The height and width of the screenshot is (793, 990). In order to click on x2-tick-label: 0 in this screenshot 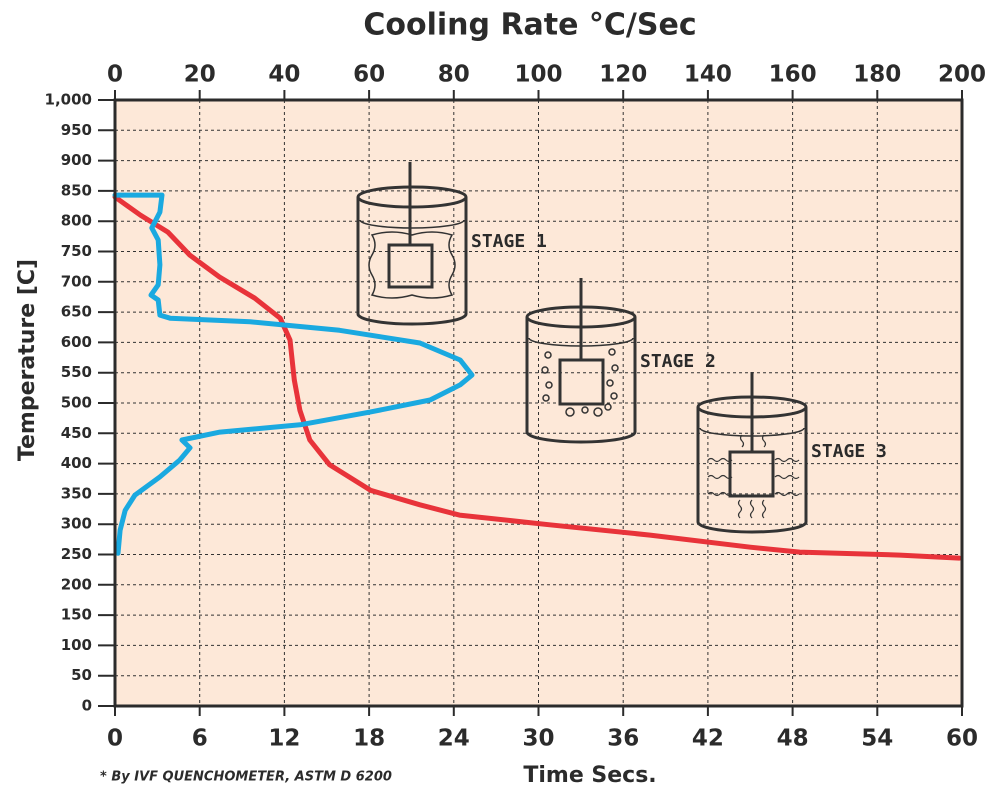, I will do `click(115, 75)`.